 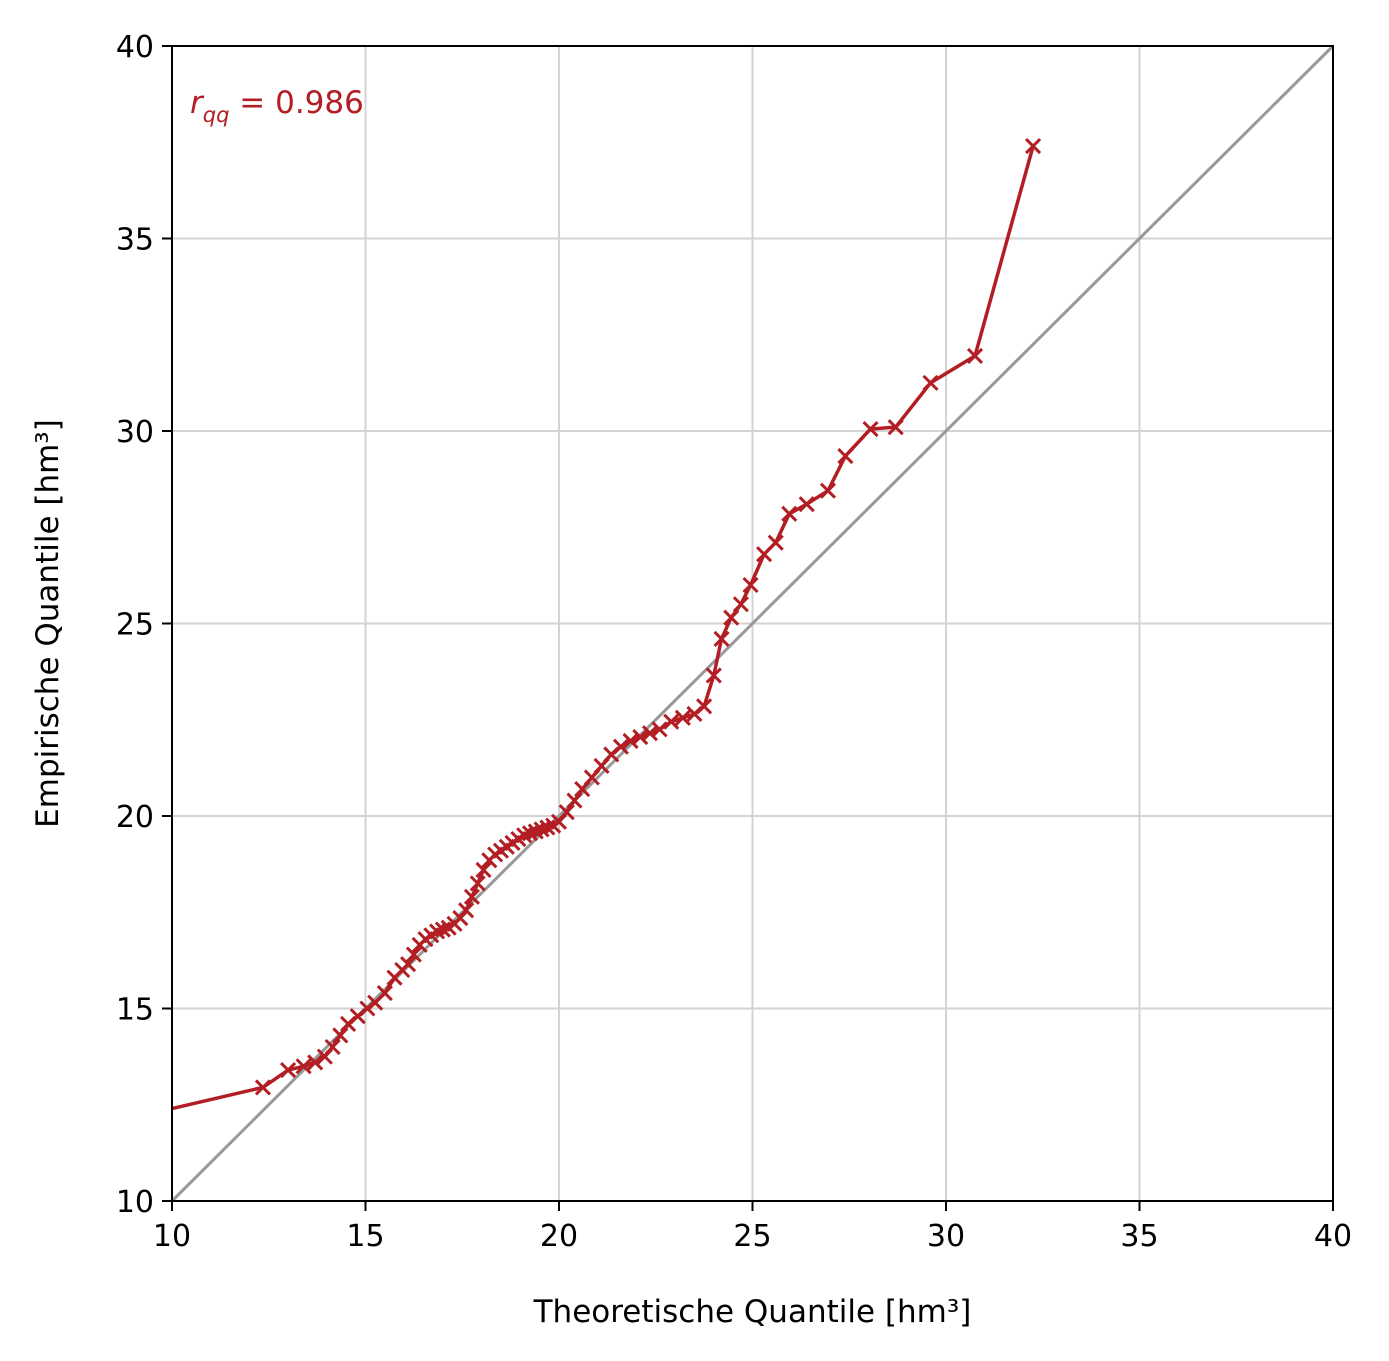 I want to click on x-tick-label: 35, so click(x=1139, y=1236).